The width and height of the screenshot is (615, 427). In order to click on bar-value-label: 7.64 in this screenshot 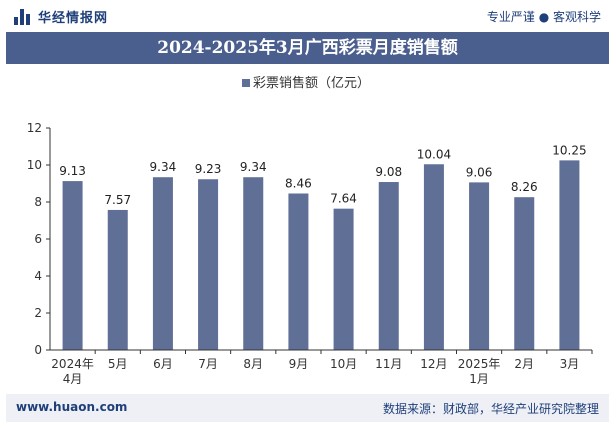, I will do `click(343, 199)`.